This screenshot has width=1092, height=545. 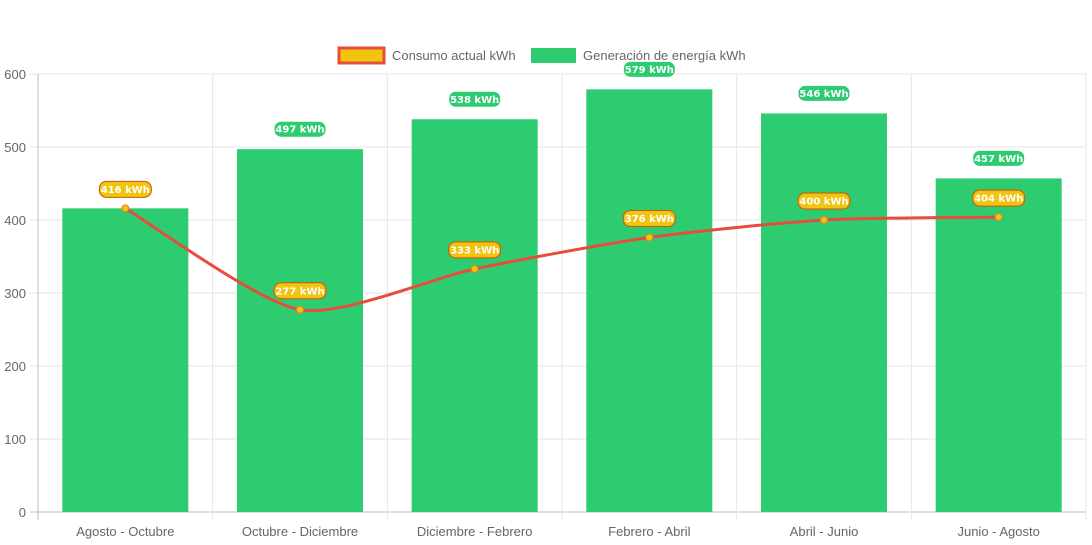 I want to click on line-value-label-text: 416 kWh, so click(x=125, y=190).